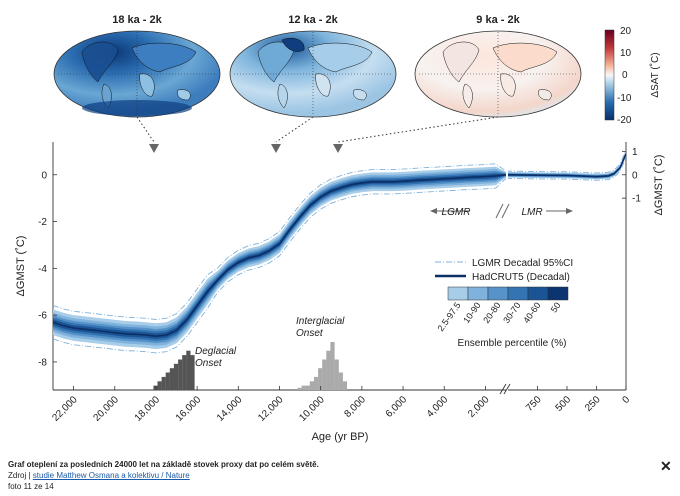  What do you see at coordinates (456, 212) in the screenshot?
I see `lgmr-label: LGMR` at bounding box center [456, 212].